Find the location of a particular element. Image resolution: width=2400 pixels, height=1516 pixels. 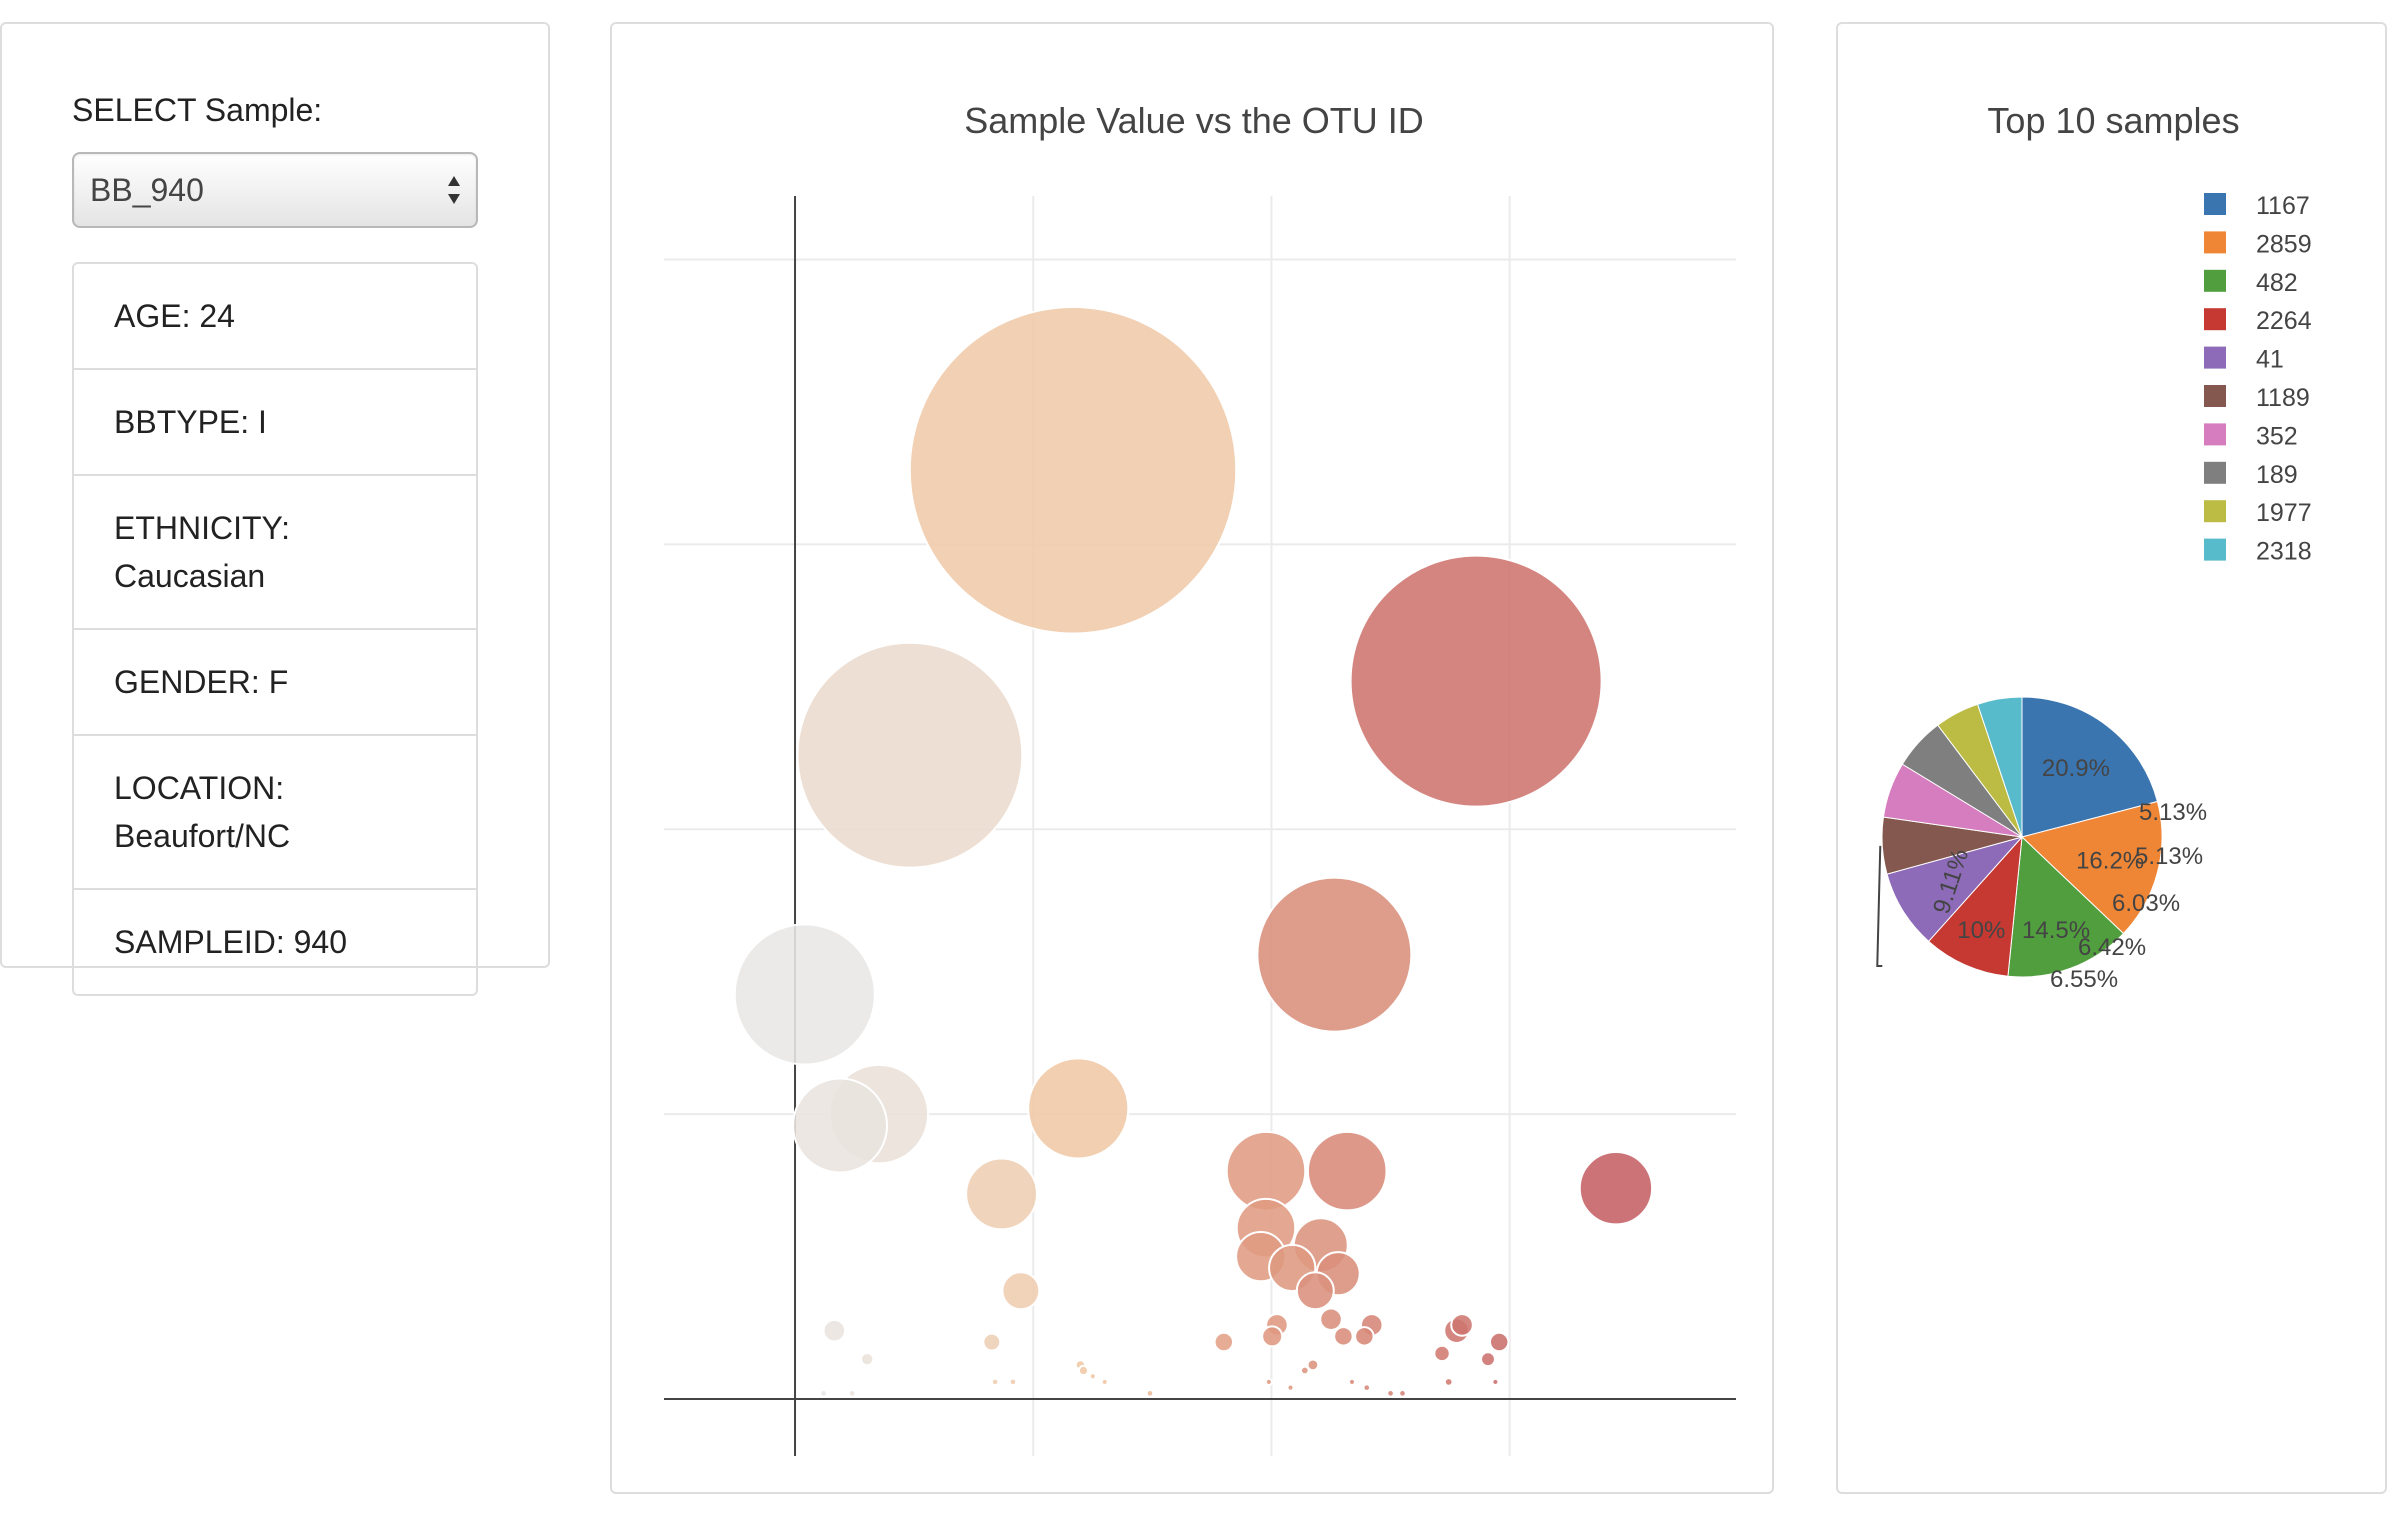

legend-label: 189 is located at coordinates (2277, 475).